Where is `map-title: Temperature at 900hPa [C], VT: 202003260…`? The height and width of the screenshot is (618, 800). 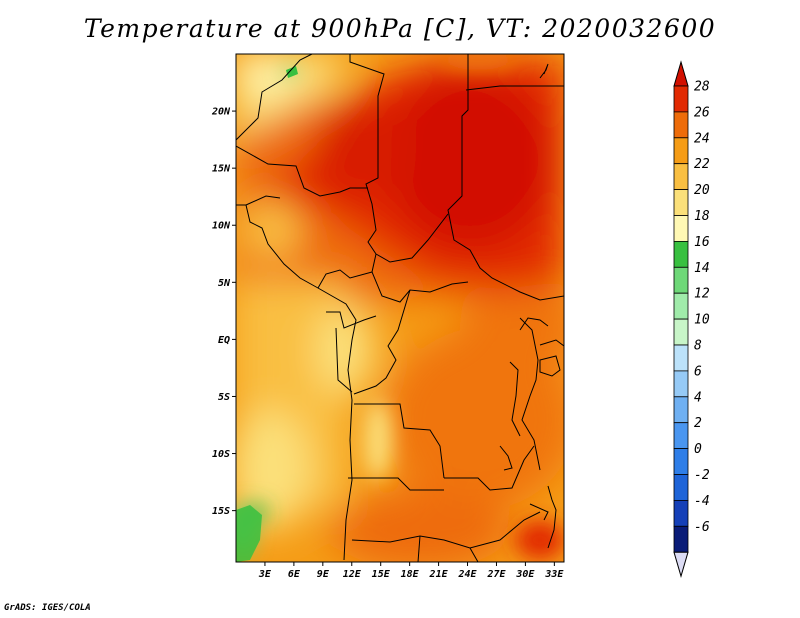 map-title: Temperature at 900hPa [C], VT: 202003260… is located at coordinates (400, 28).